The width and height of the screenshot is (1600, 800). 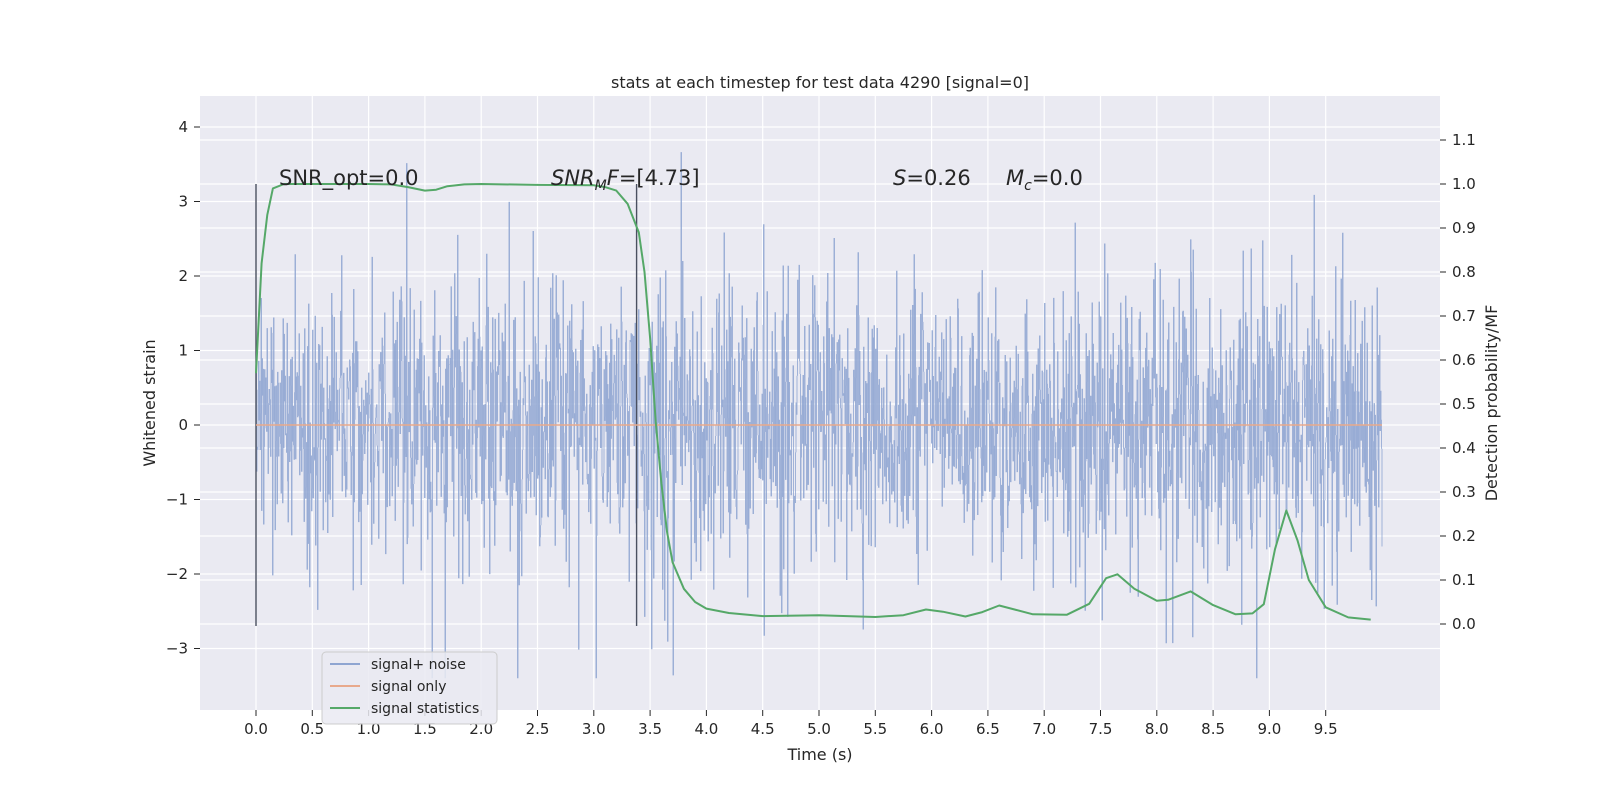 I want to click on legend-label-signal-statistics: signal statistics, so click(x=425, y=709).